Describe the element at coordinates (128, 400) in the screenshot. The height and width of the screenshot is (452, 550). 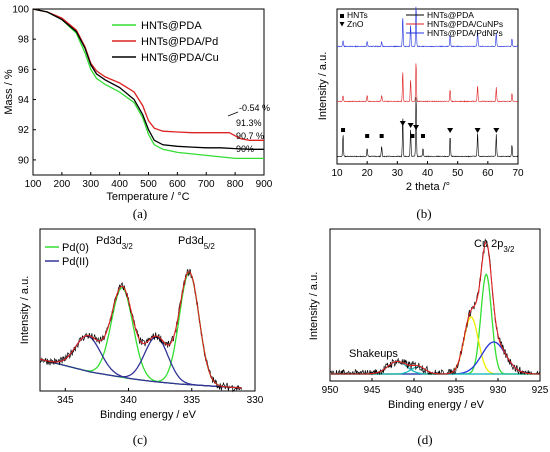
I see `panel-c-x-tick-label-340: 340` at that location.